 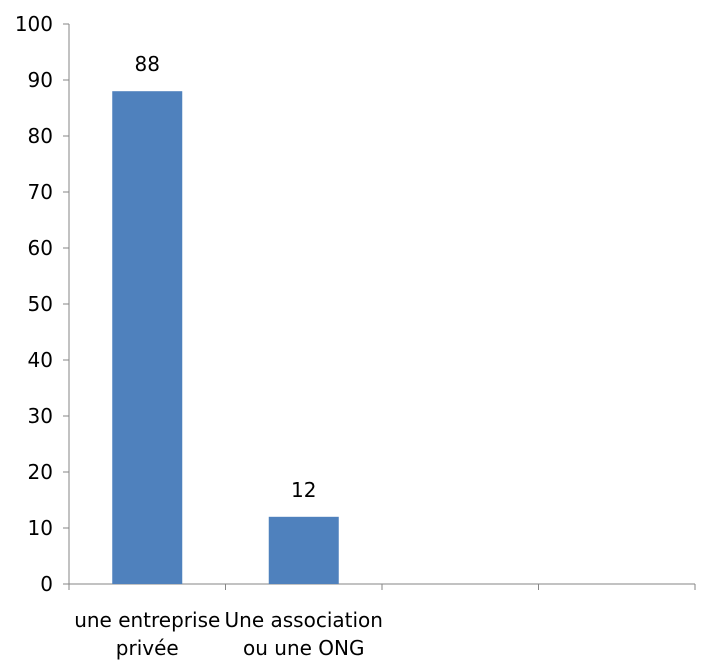 What do you see at coordinates (40, 528) in the screenshot?
I see `y-tick-label: 10` at bounding box center [40, 528].